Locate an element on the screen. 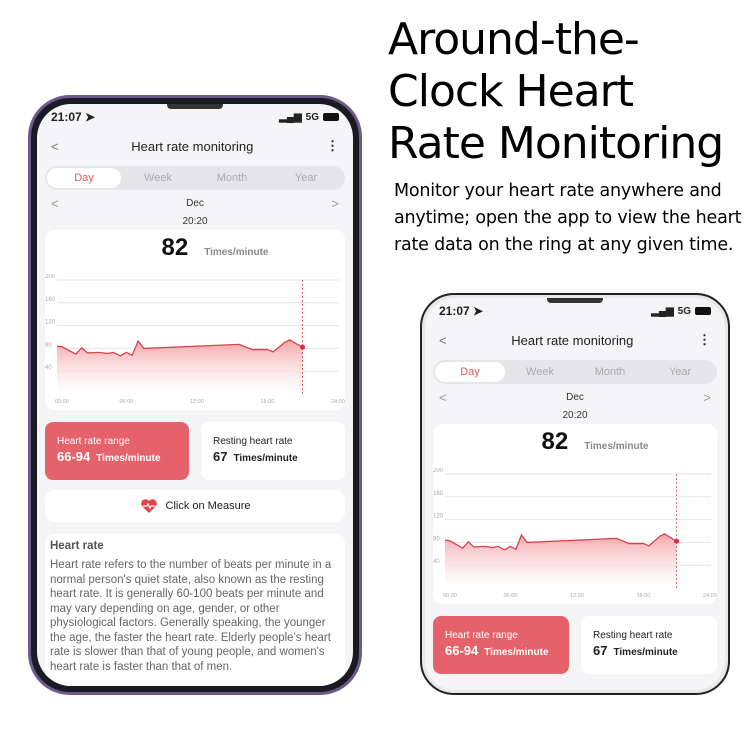  measure-label: Click on Measure is located at coordinates (208, 506).